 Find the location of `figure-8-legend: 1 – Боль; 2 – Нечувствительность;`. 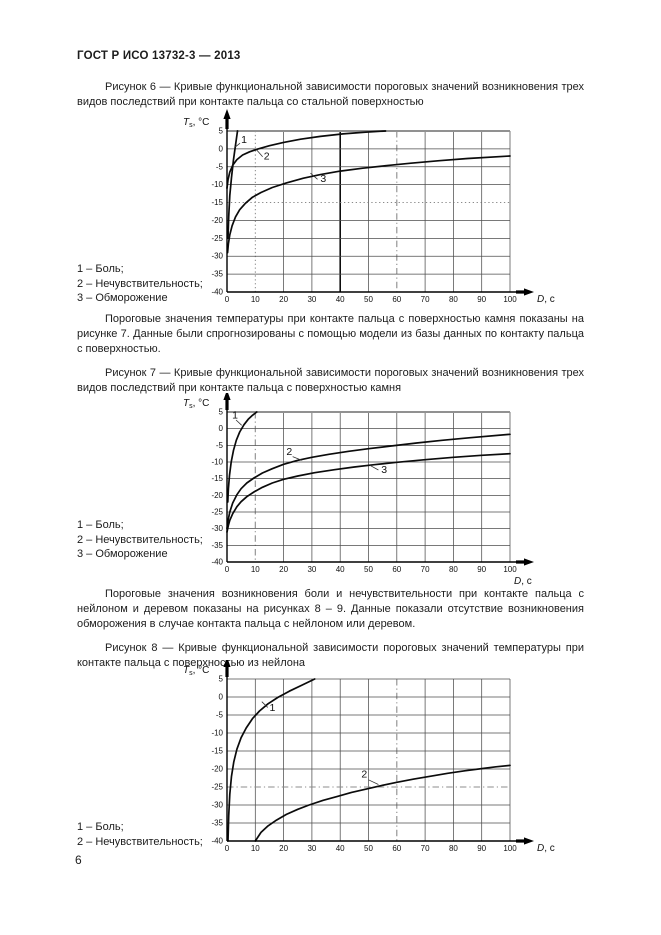

figure-8-legend: 1 – Боль; 2 – Нечувствительность; is located at coordinates (140, 834).